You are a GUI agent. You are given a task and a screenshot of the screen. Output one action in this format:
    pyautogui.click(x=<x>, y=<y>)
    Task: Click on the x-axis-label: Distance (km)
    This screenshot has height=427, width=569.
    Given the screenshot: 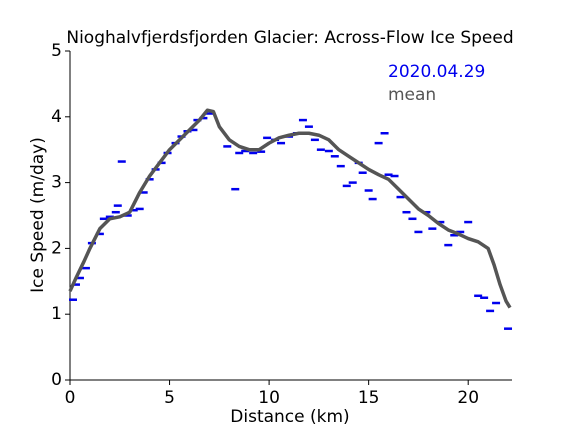 What is the action you would take?
    pyautogui.click(x=289, y=417)
    